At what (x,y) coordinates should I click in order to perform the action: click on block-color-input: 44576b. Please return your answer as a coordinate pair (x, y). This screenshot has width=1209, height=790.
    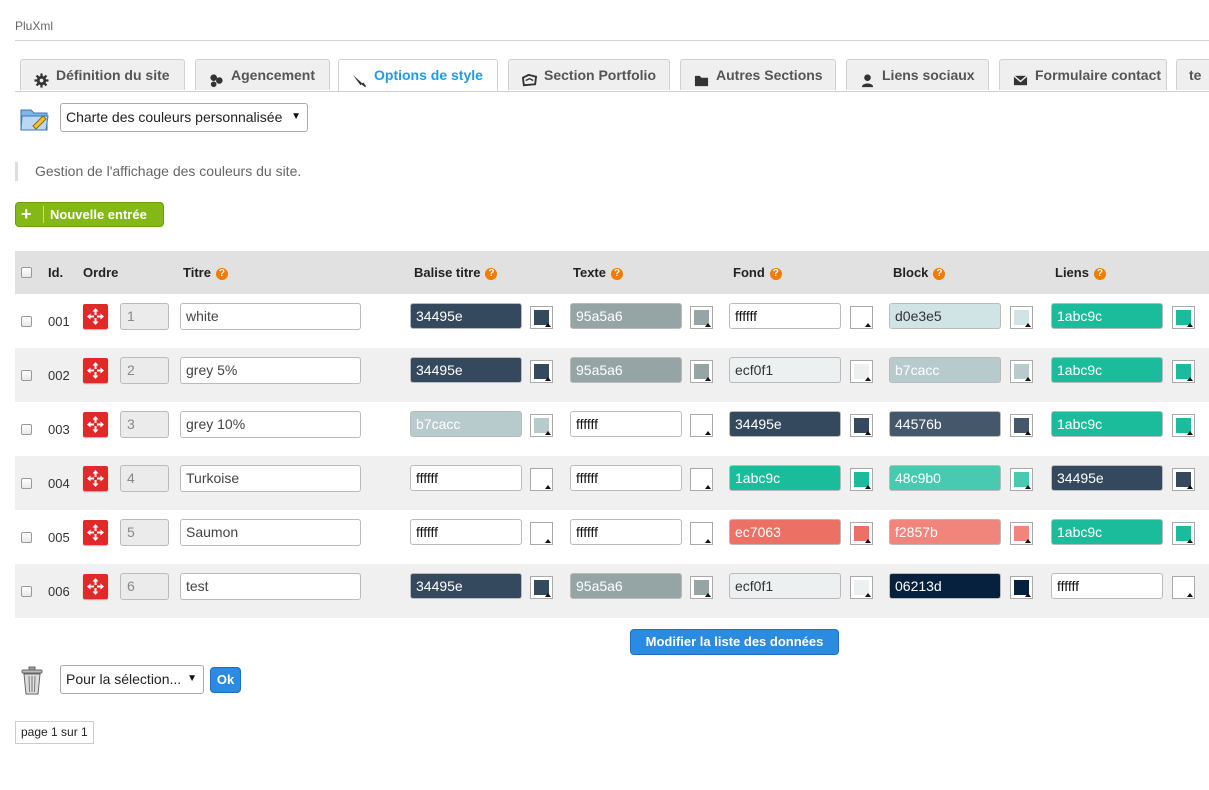
    Looking at the image, I should click on (945, 424).